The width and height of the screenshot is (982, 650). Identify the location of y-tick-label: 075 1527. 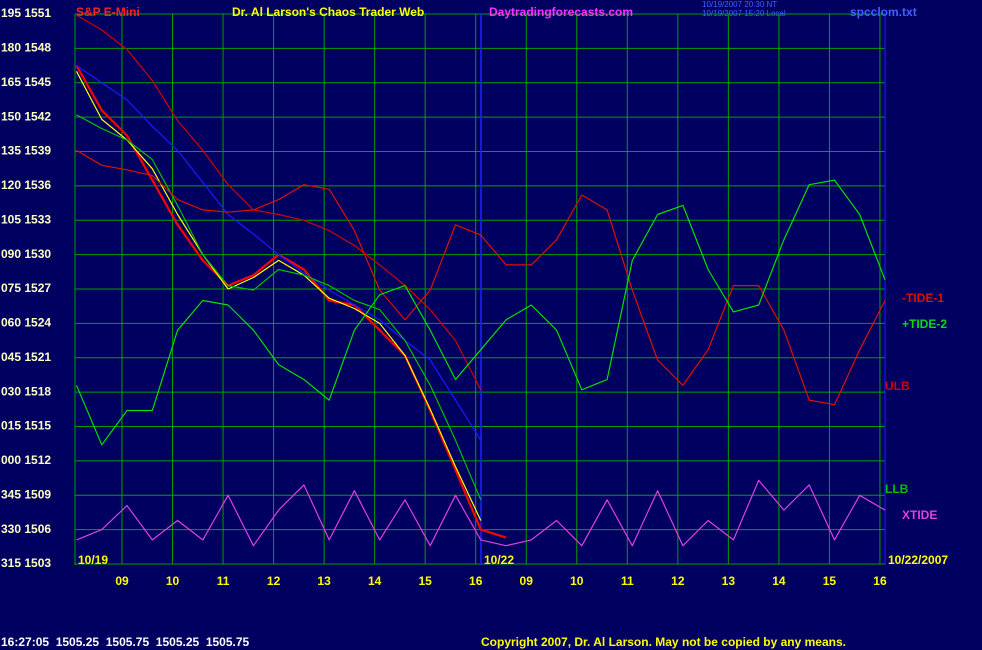
(26, 288).